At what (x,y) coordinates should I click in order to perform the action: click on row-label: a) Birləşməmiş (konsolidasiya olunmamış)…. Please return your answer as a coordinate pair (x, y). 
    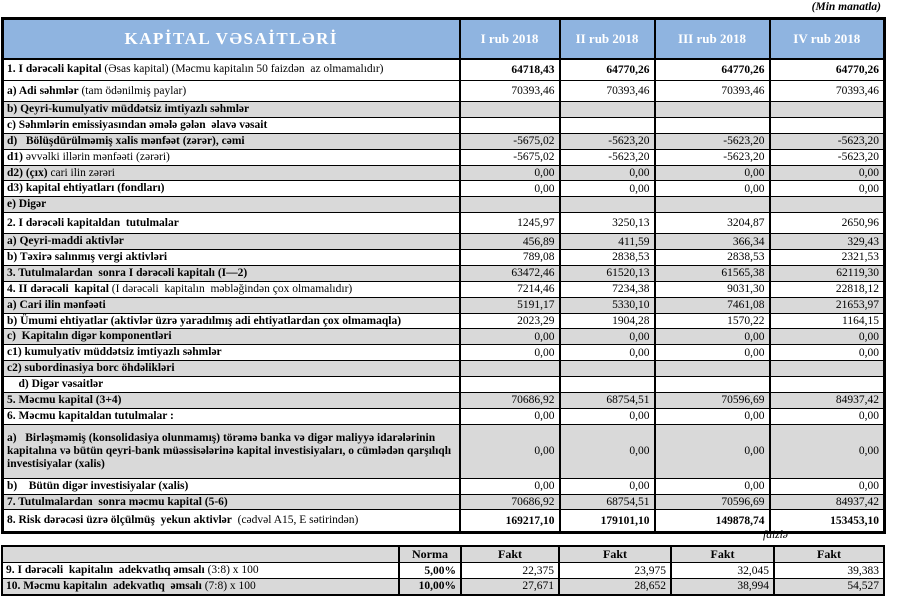
    Looking at the image, I should click on (231, 451).